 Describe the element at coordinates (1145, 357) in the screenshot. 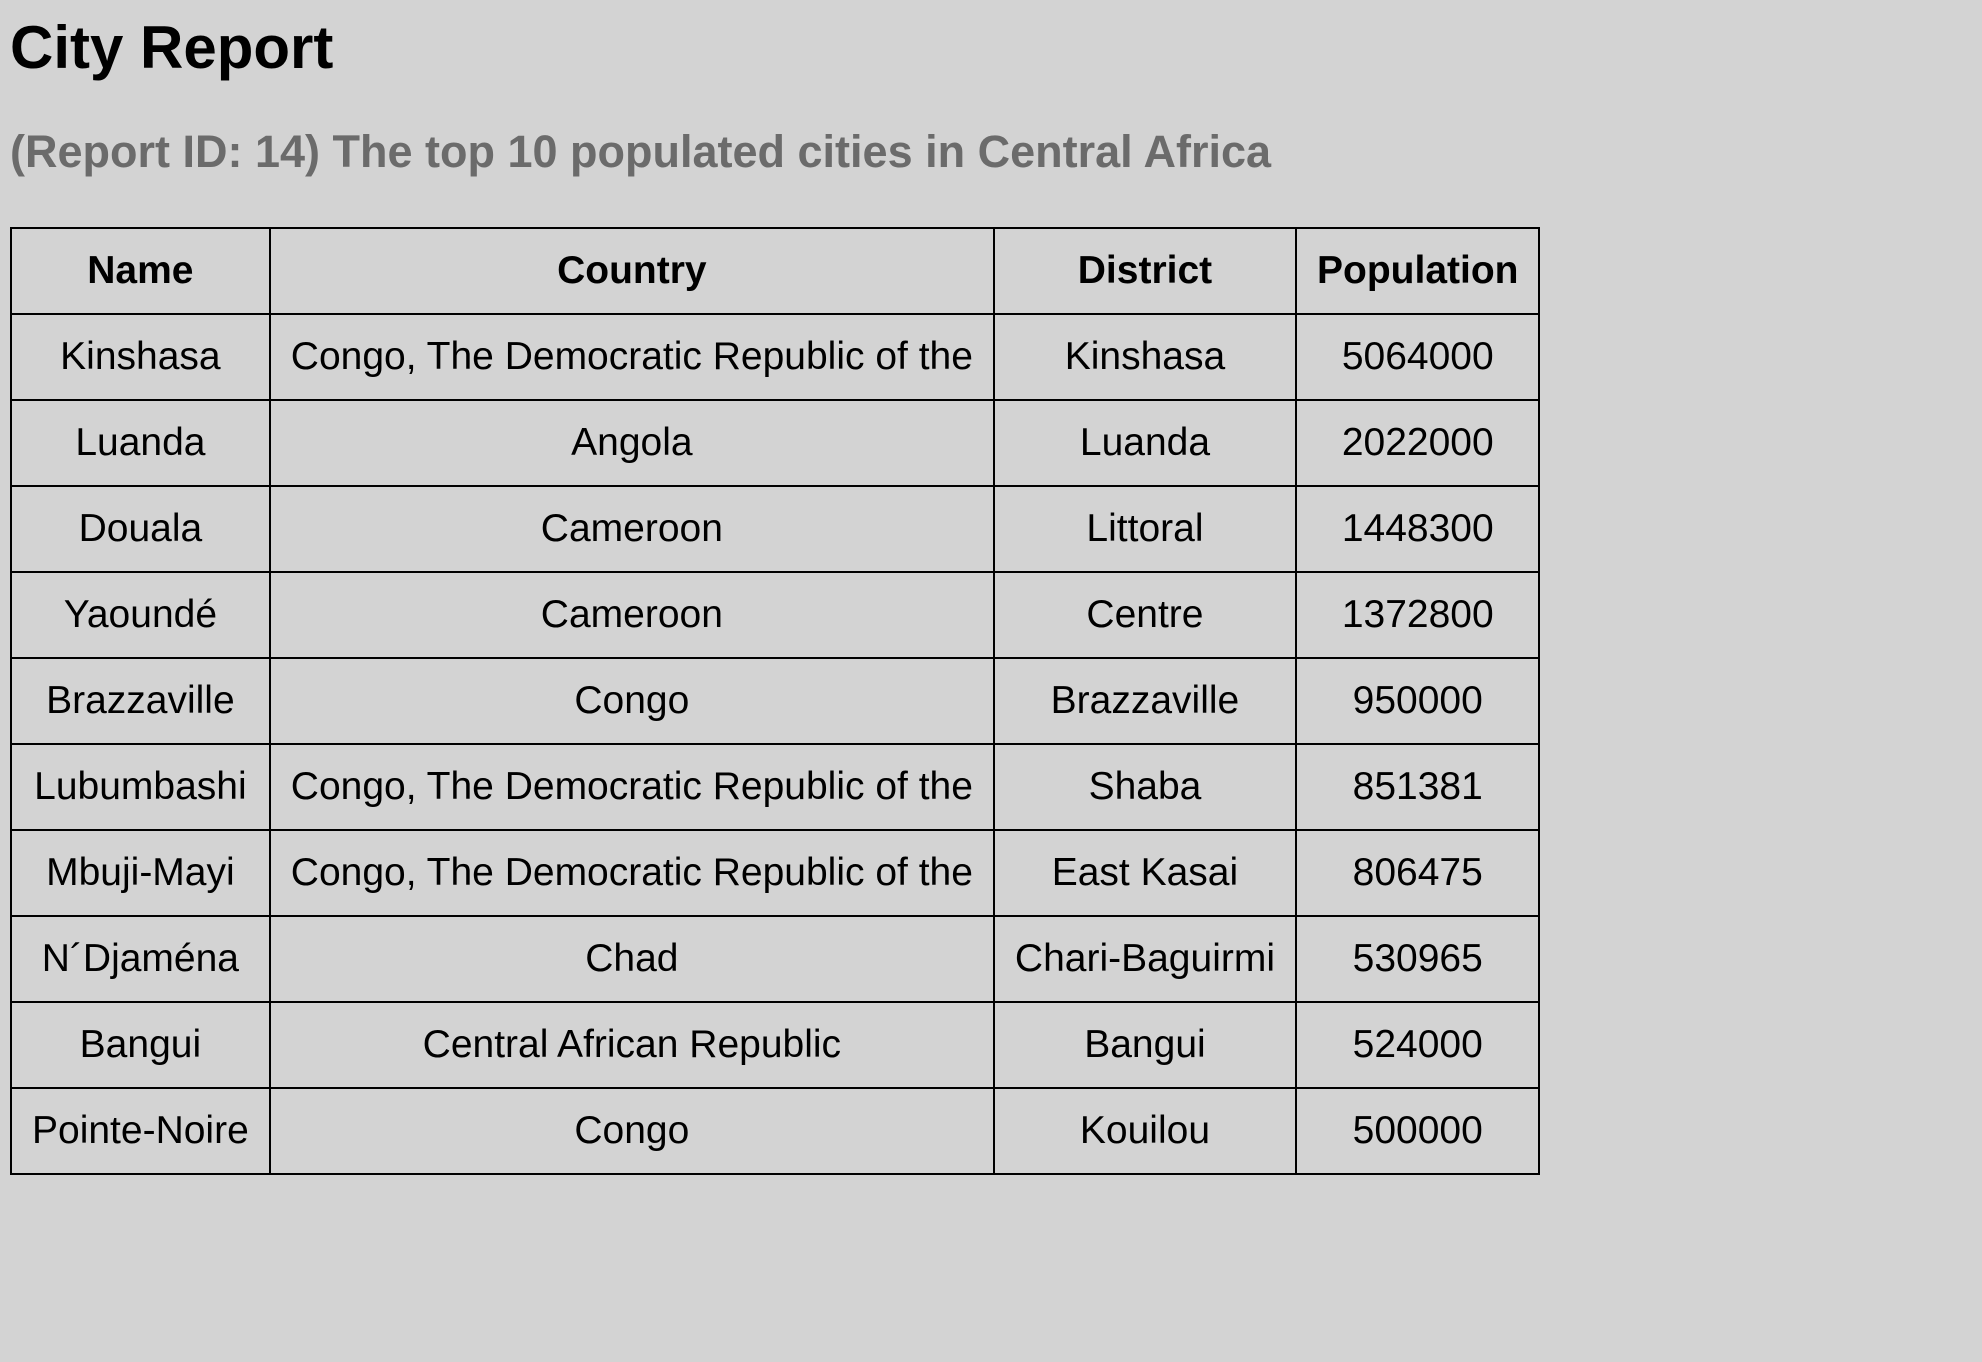

I see `district-cell: Kinshasa` at that location.